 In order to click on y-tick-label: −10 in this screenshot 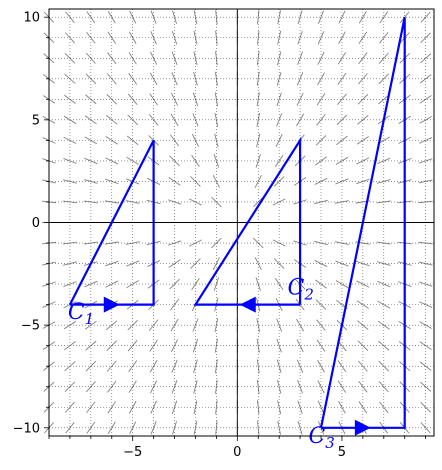, I will do `click(26, 428)`.